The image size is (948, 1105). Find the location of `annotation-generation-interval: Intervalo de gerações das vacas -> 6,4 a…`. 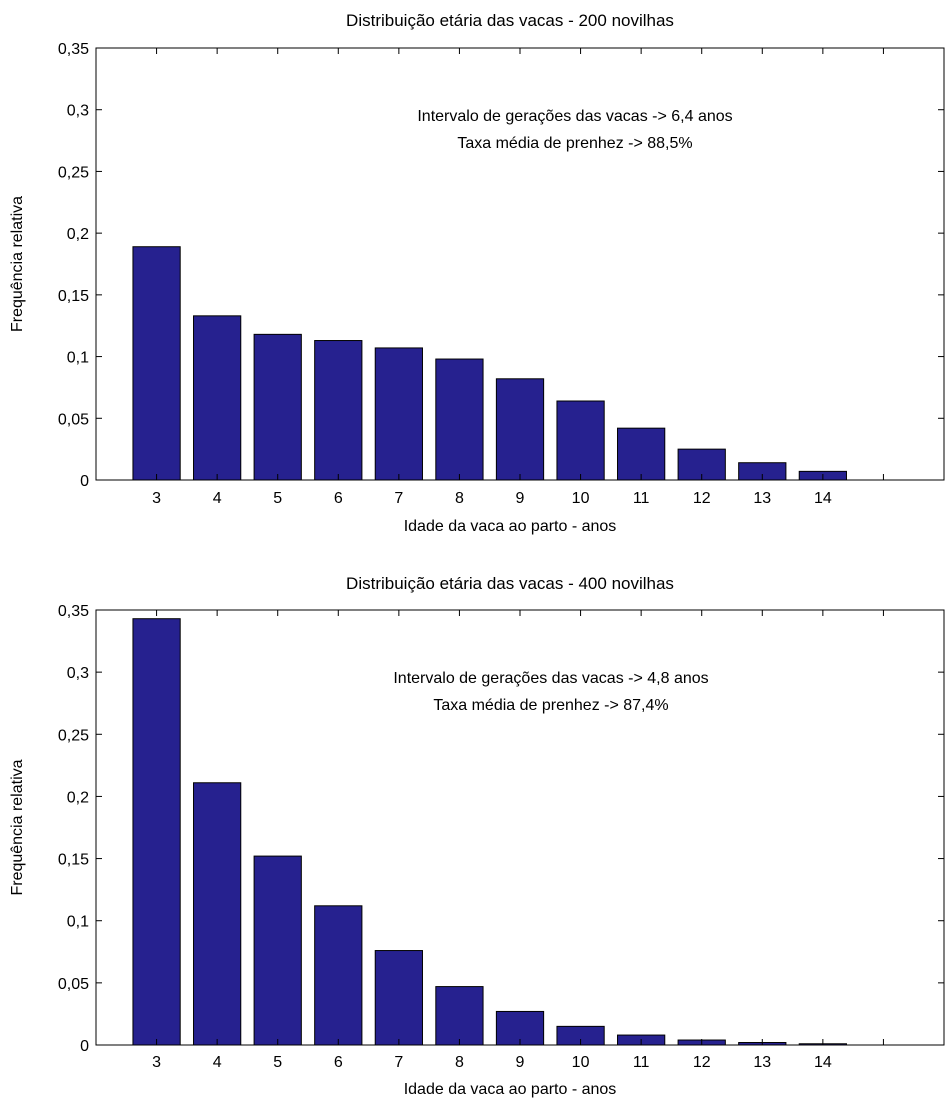

annotation-generation-interval: Intervalo de gerações das vacas -> 6,4 a… is located at coordinates (574, 116).